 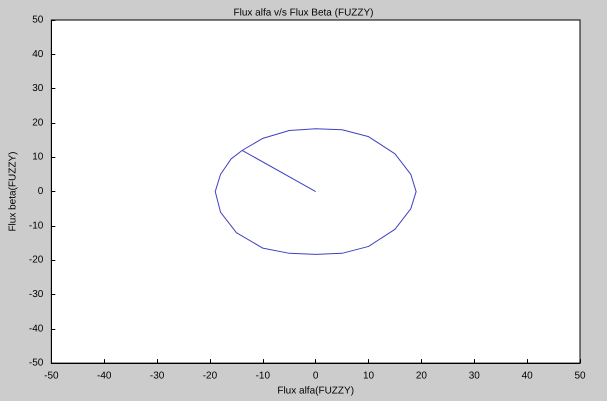 What do you see at coordinates (52, 376) in the screenshot?
I see `x-tick-label: -50` at bounding box center [52, 376].